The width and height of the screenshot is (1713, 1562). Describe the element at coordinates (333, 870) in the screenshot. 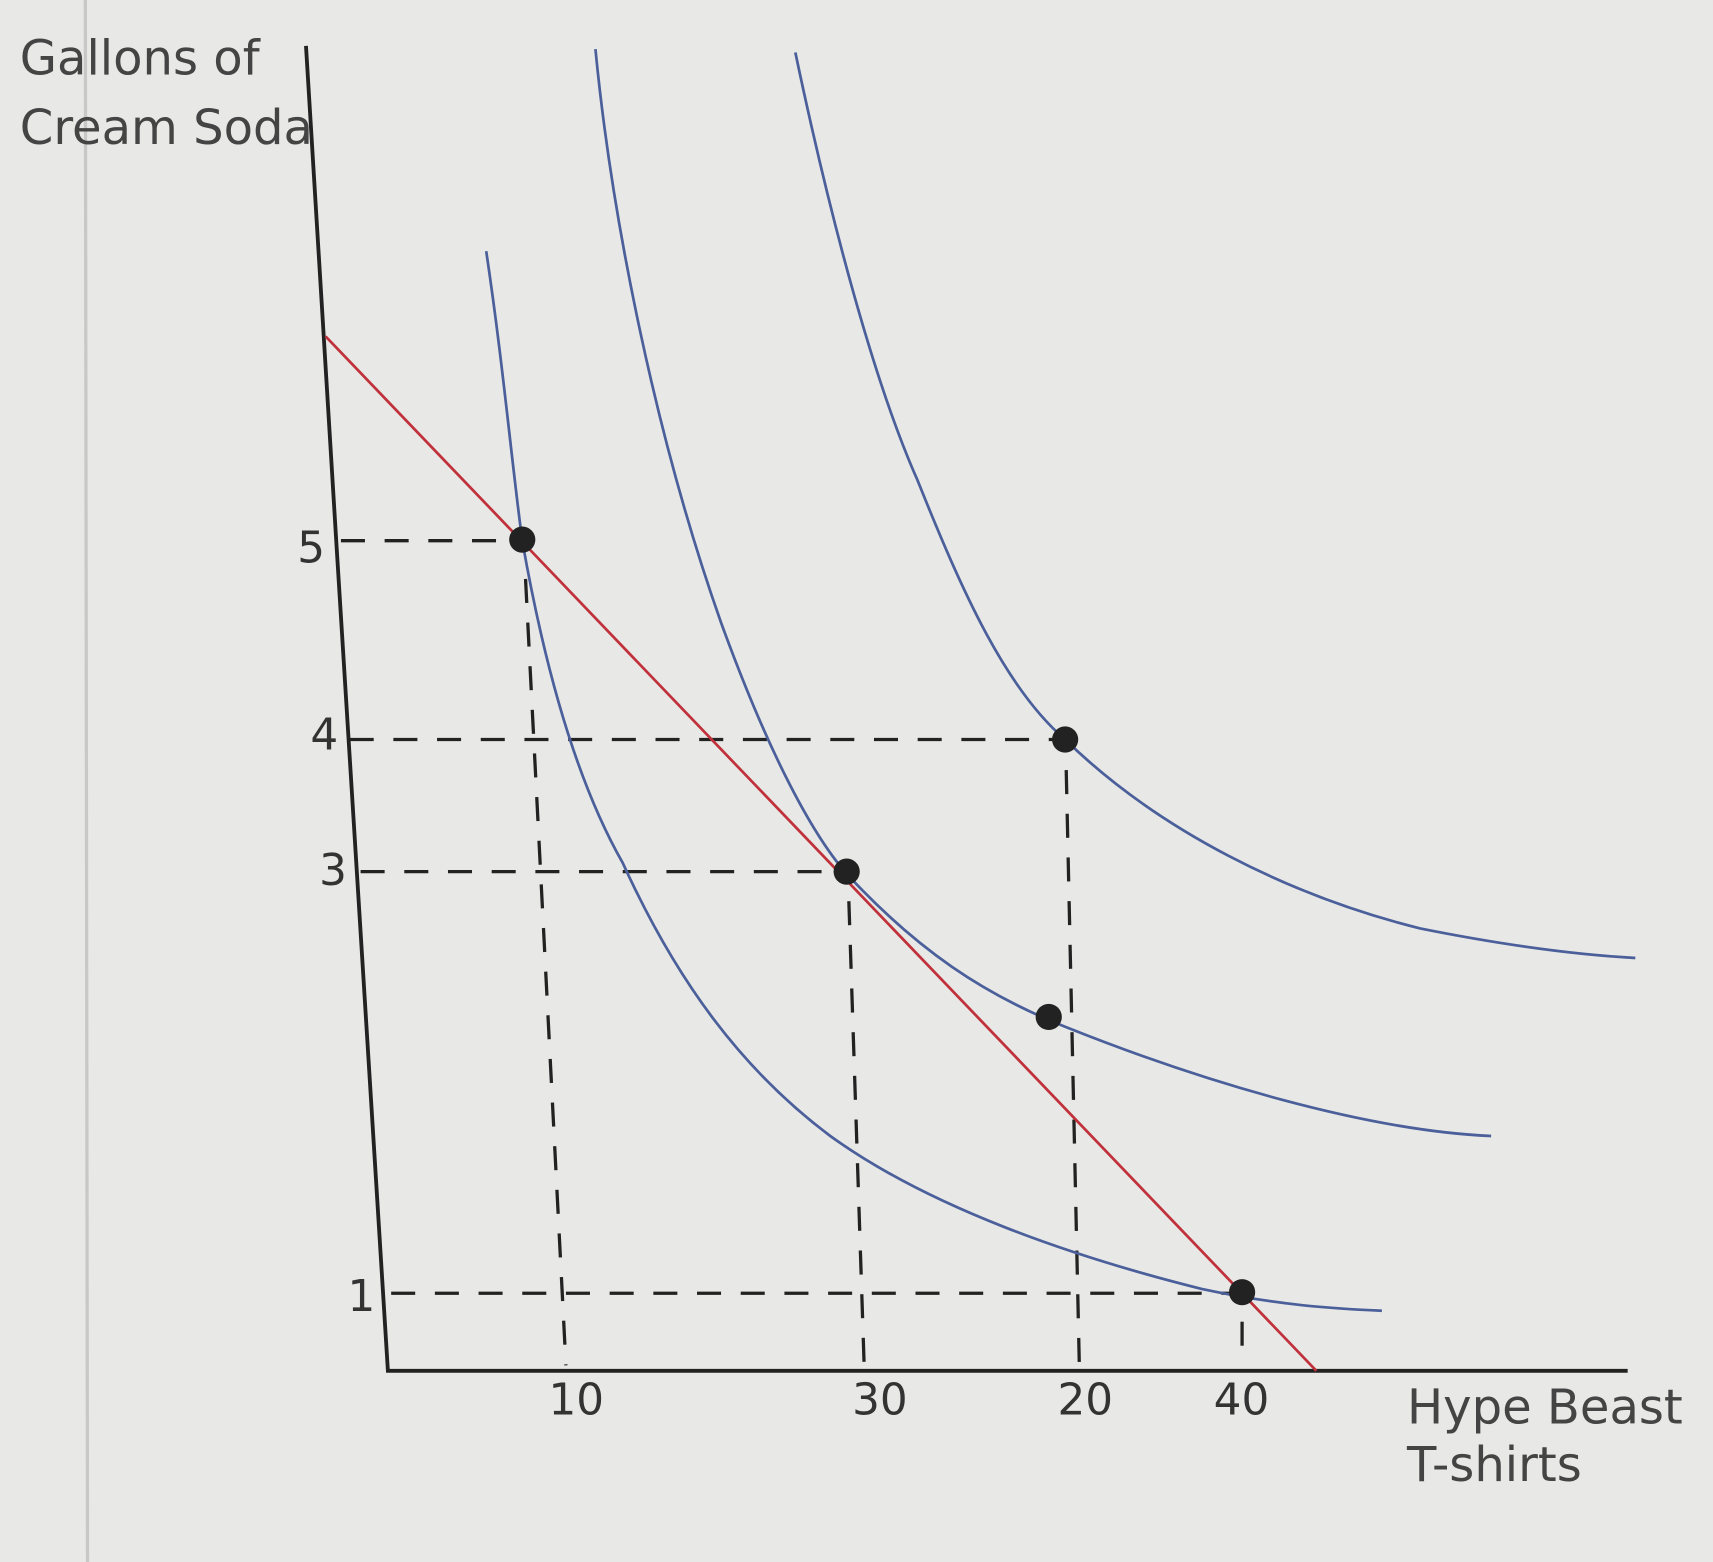

I see `y-tick-label: 3` at that location.